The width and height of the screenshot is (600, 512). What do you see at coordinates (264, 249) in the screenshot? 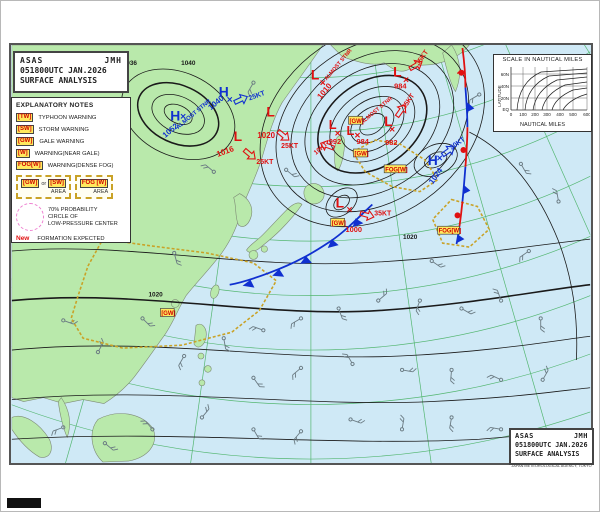
I see `land-shikoku` at bounding box center [264, 249].